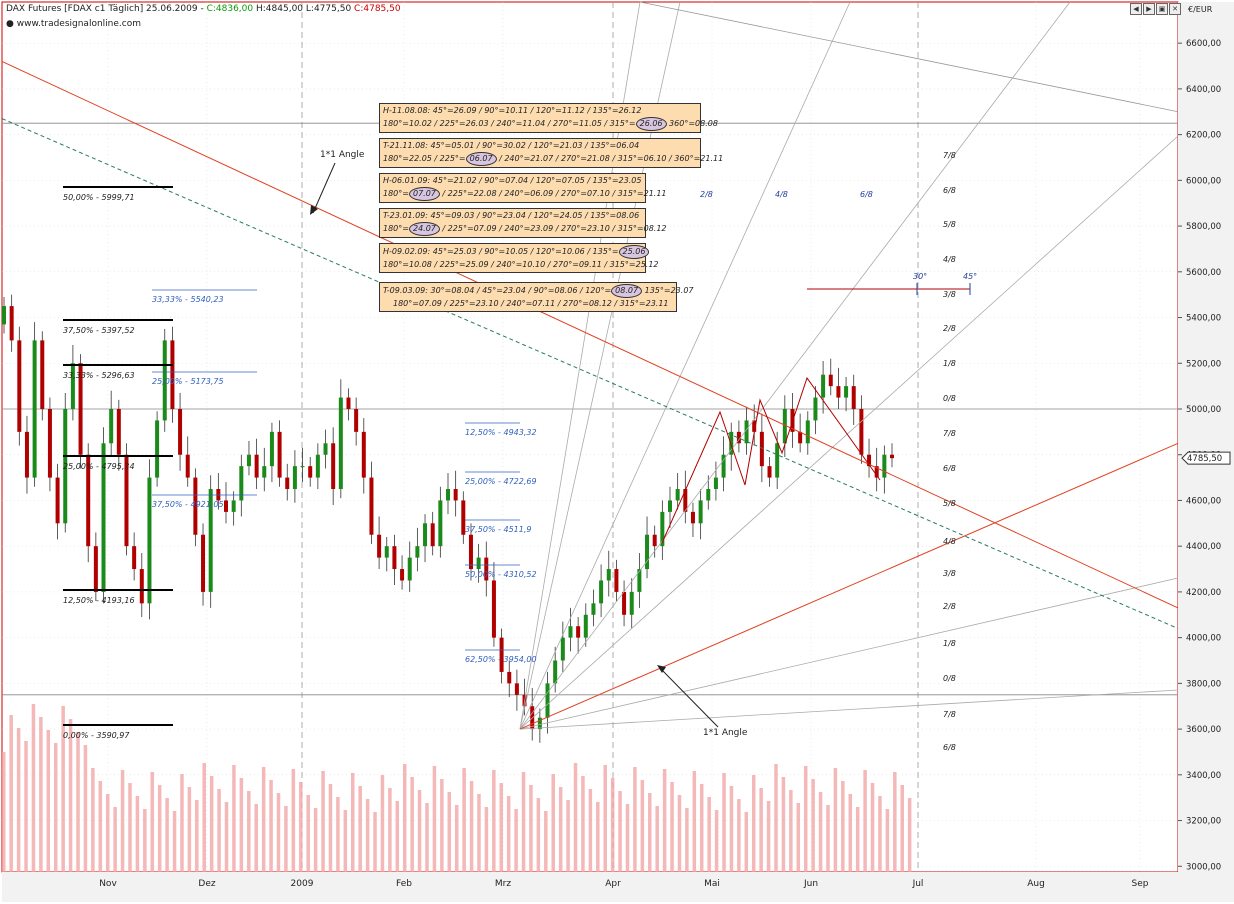 The height and width of the screenshot is (904, 1234). What do you see at coordinates (424, 158) in the screenshot?
I see `box-text: 180°=22.05 / 225°=` at bounding box center [424, 158].